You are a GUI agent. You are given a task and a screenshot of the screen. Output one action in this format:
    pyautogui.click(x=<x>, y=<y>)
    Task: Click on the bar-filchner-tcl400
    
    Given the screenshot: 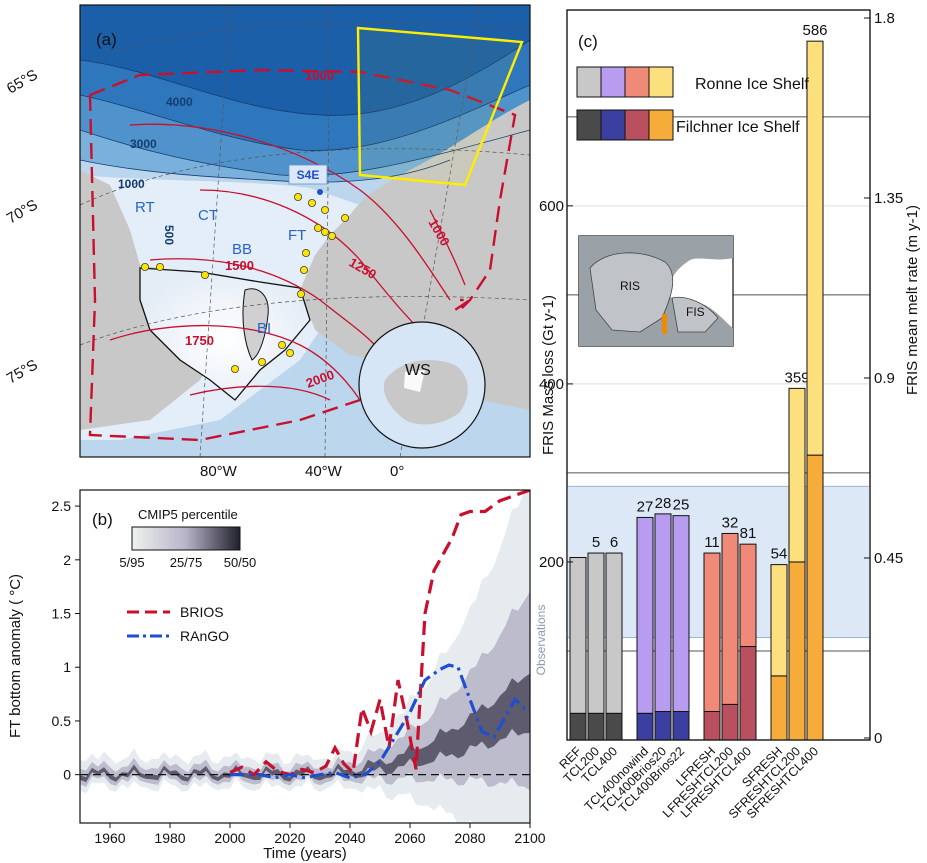 What is the action you would take?
    pyautogui.click(x=614, y=726)
    